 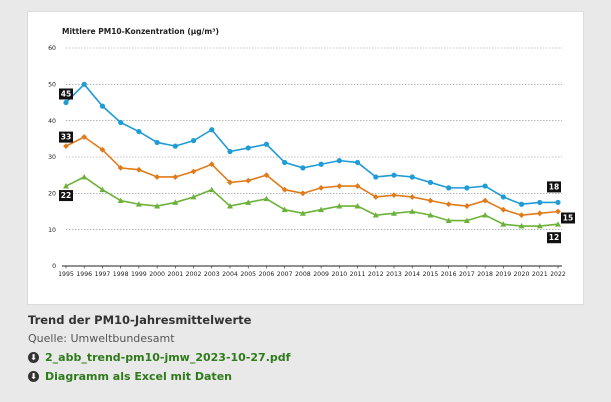 I want to click on y-tick-label: 60, so click(x=52, y=48).